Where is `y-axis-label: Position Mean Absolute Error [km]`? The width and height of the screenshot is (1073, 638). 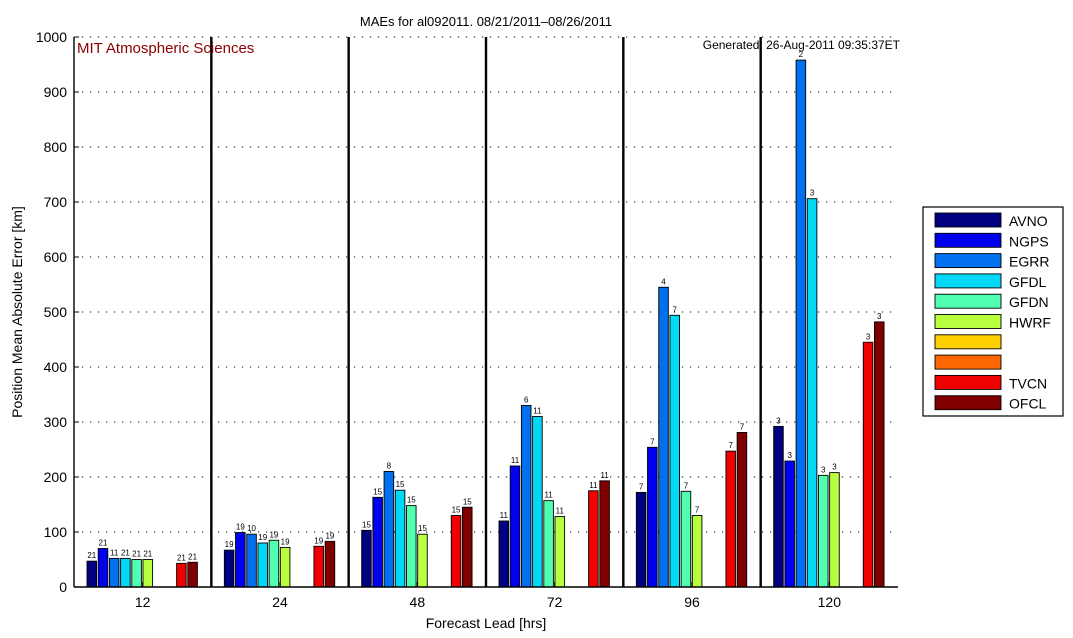
y-axis-label: Position Mean Absolute Error [km] is located at coordinates (17, 312).